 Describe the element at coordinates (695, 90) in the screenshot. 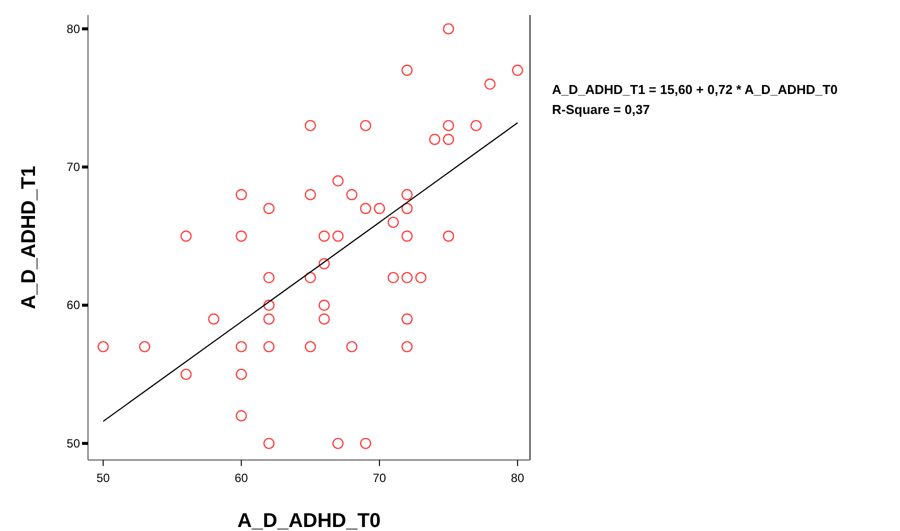

I see `text: A_D_ADHD_T1 = 15,60 + 0,72 * A_D_ADHD_T0` at that location.